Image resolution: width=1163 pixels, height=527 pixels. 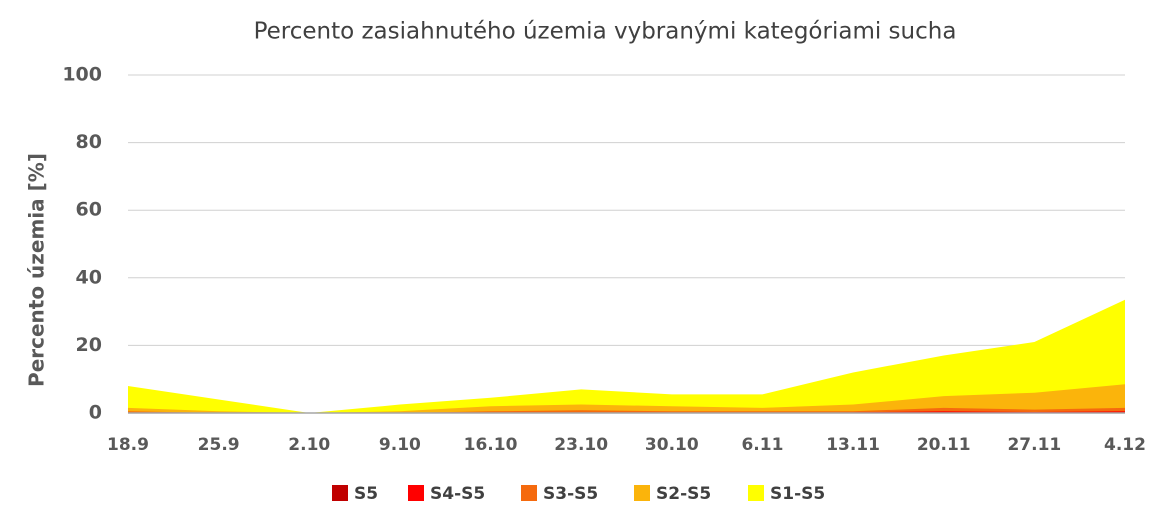 What do you see at coordinates (1034, 445) in the screenshot?
I see `x-tick-label: 27.11` at bounding box center [1034, 445].